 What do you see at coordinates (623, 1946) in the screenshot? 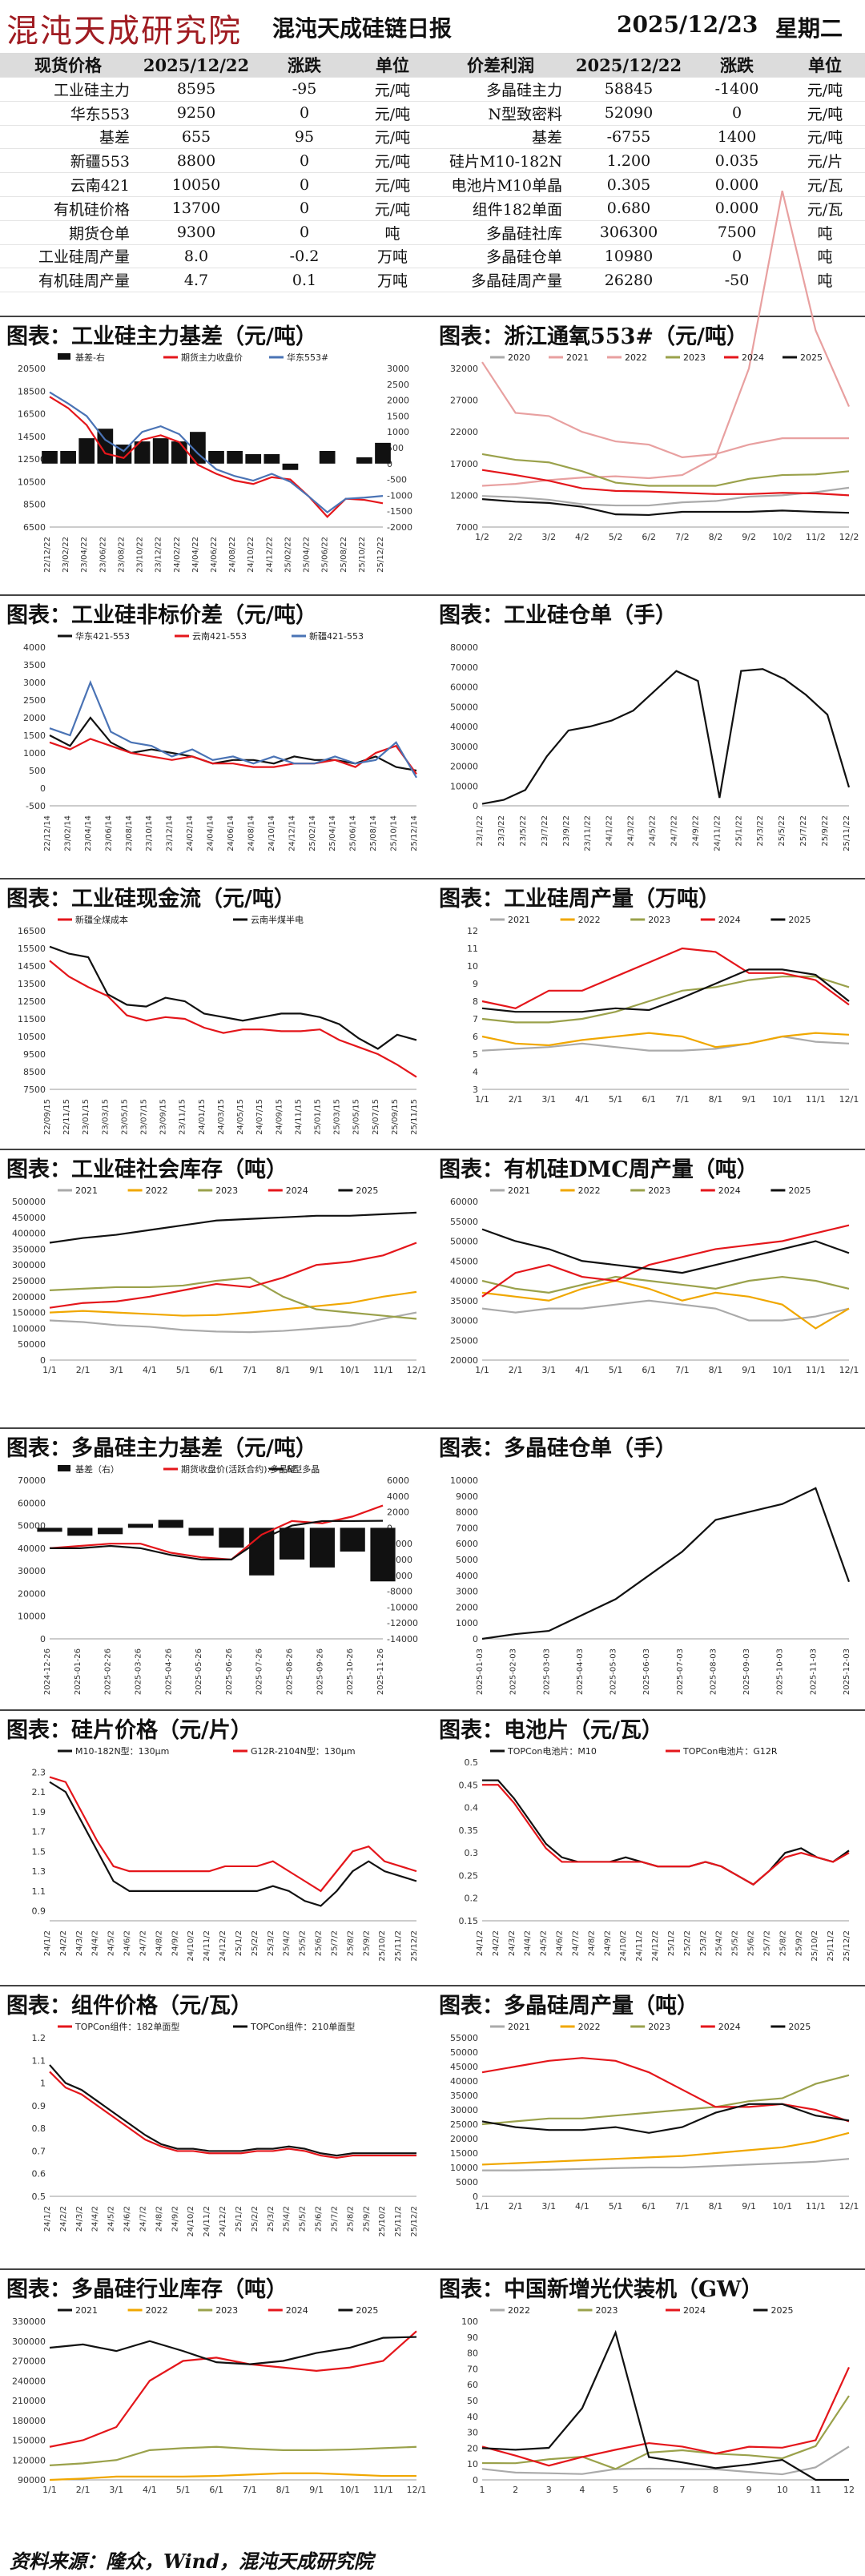
I see `x-tick-label: 24/10/2` at bounding box center [623, 1946].